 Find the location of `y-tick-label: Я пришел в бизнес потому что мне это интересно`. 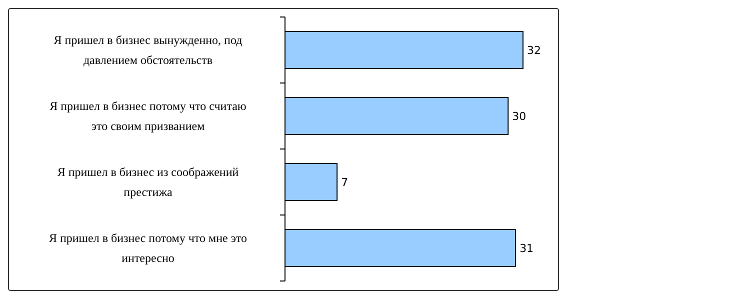

y-tick-label: Я пришел в бизнес потому что мне это интересно is located at coordinates (148, 248).